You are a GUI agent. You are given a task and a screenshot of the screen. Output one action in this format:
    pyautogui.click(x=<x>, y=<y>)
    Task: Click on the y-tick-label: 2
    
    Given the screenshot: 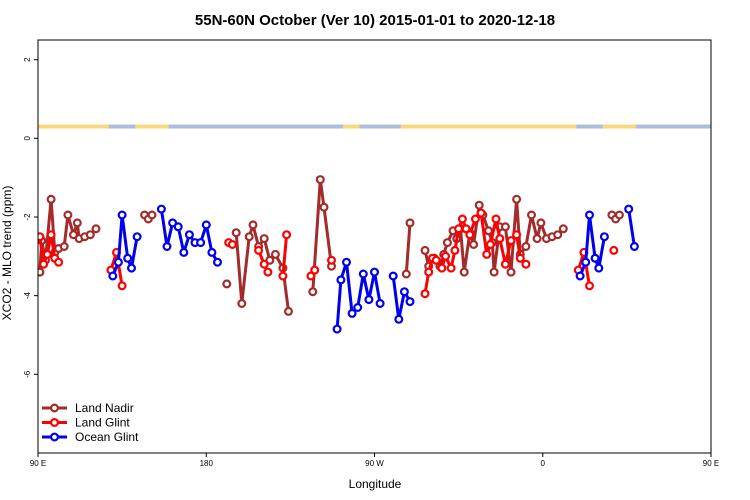 What is the action you would take?
    pyautogui.click(x=27, y=59)
    